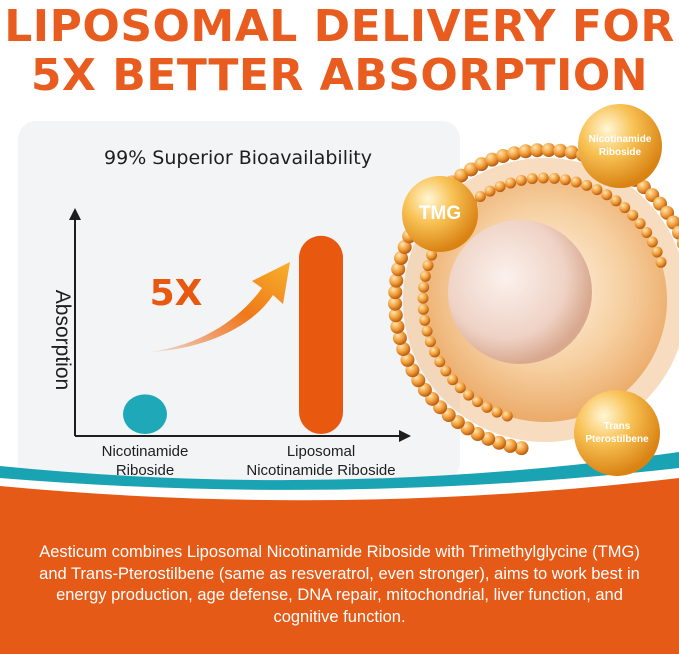 This screenshot has width=679, height=654. Describe the element at coordinates (62, 340) in the screenshot. I see `y-axis-label: Absorption` at that location.